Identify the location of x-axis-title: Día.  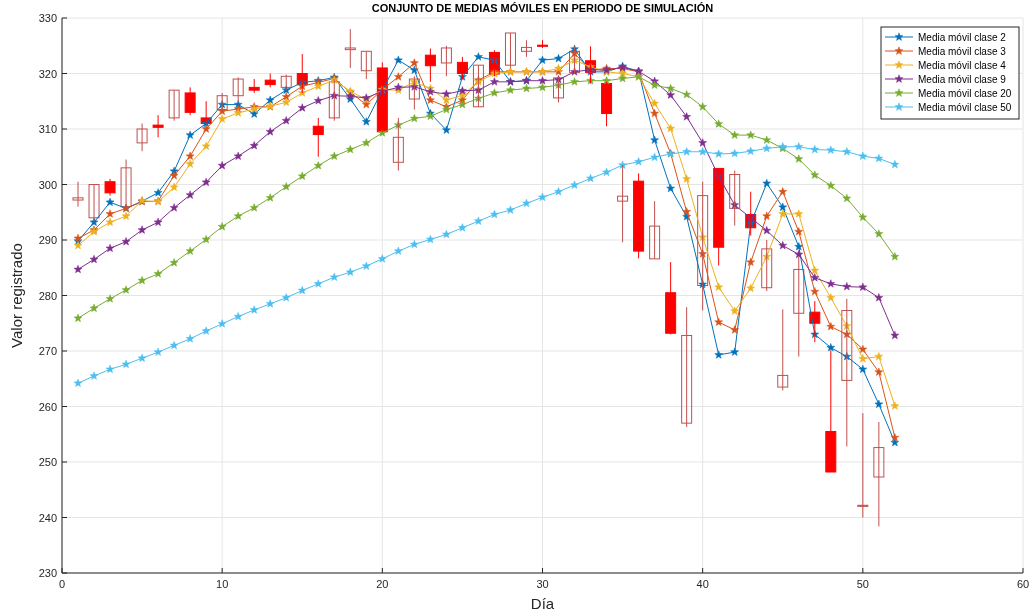
(542, 603).